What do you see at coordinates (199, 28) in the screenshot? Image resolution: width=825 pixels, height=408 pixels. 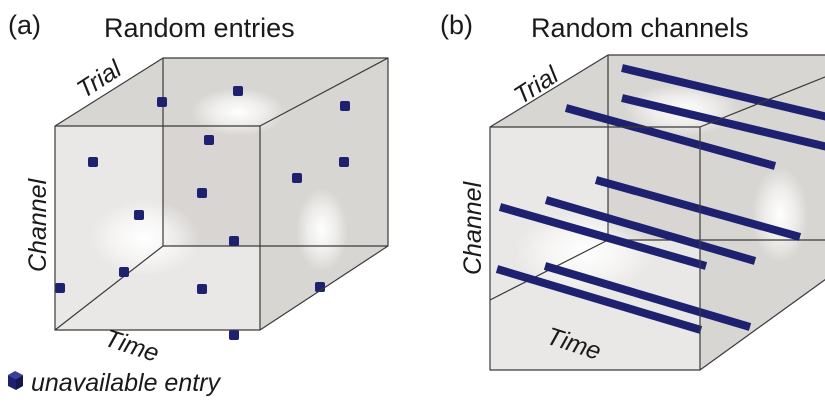 I see `panel-a-title: Random entries` at bounding box center [199, 28].